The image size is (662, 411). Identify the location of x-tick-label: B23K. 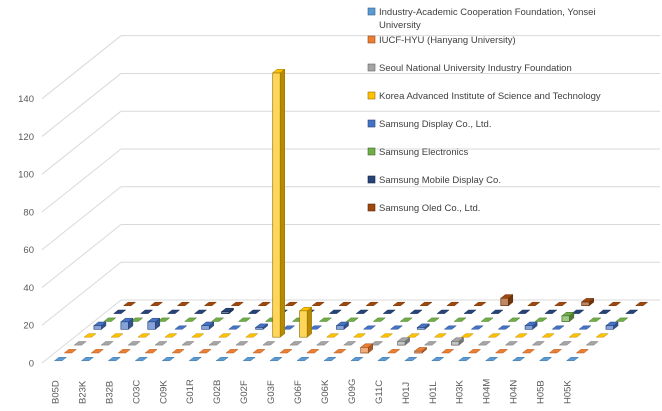
(82, 392).